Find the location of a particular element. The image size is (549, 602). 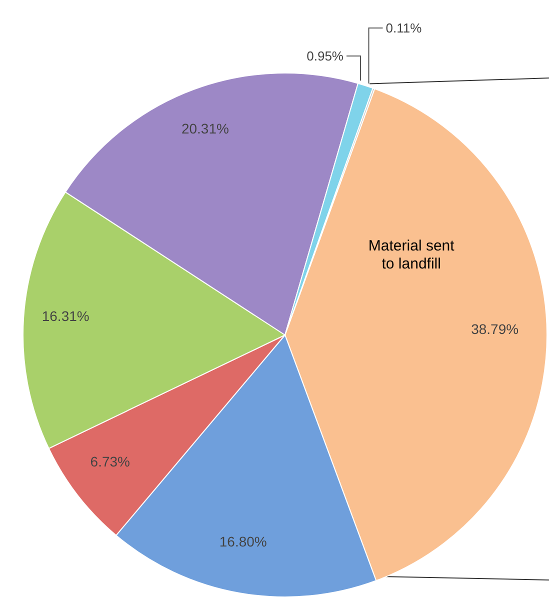

data-label: 0.11% is located at coordinates (404, 28).